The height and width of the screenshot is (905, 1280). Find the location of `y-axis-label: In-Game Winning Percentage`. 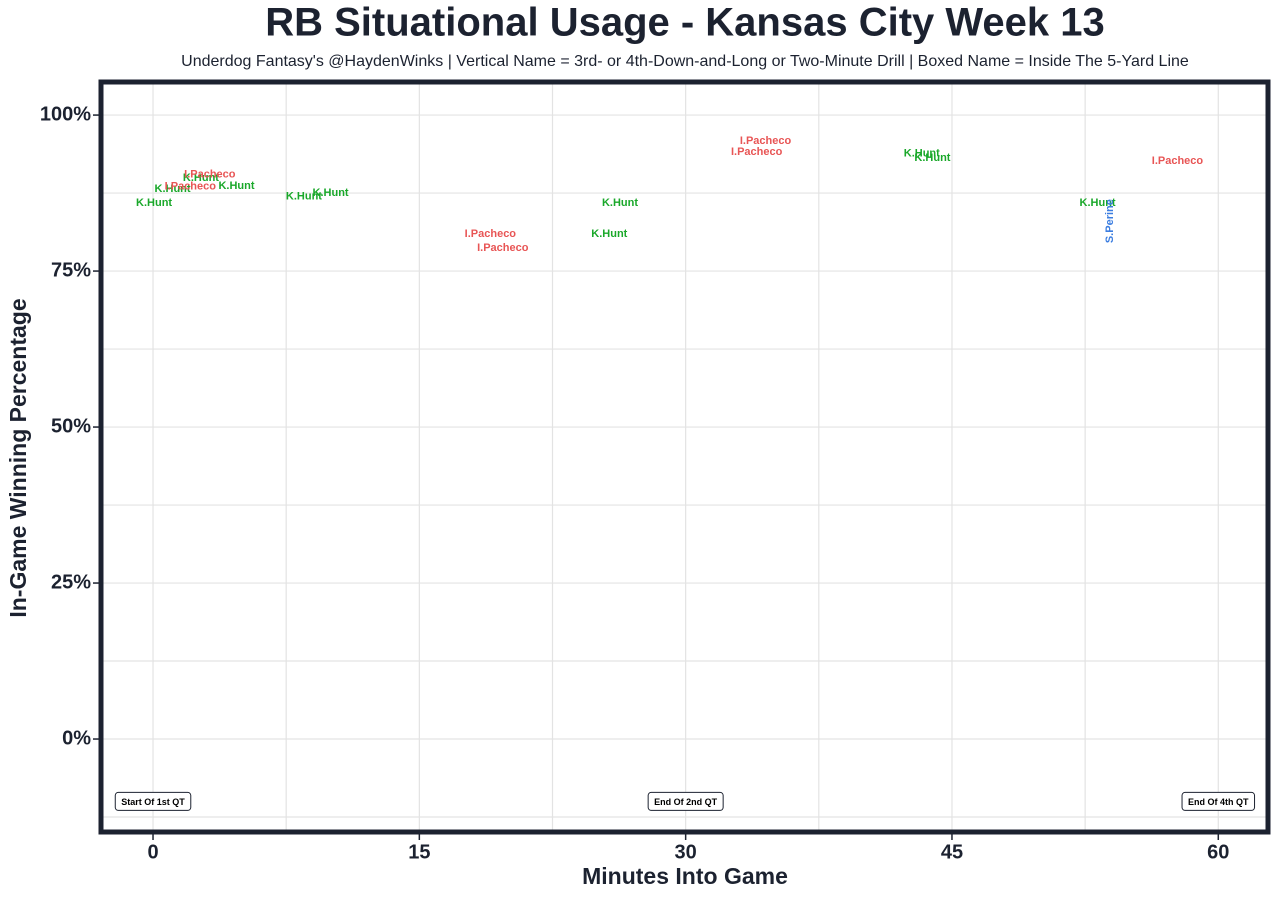

y-axis-label: In-Game Winning Percentage is located at coordinates (18, 457).